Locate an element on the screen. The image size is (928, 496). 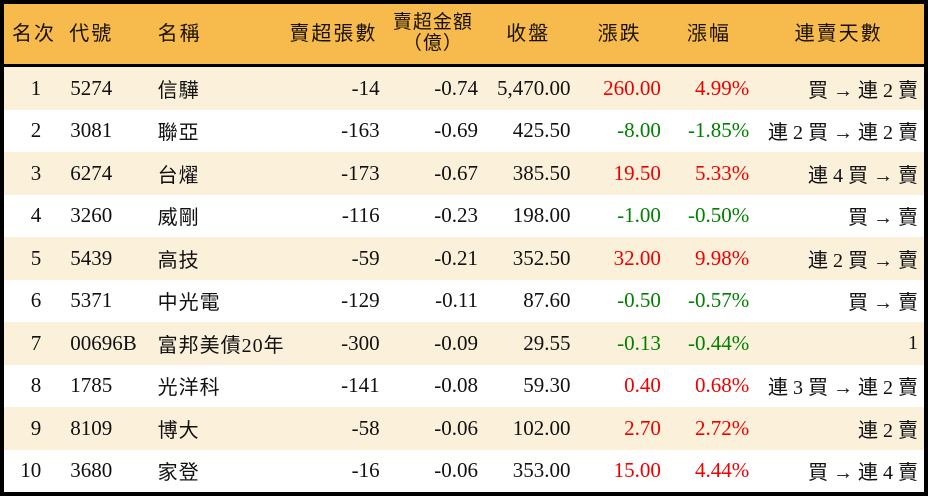
change-cell: 19.50 is located at coordinates (619, 173).